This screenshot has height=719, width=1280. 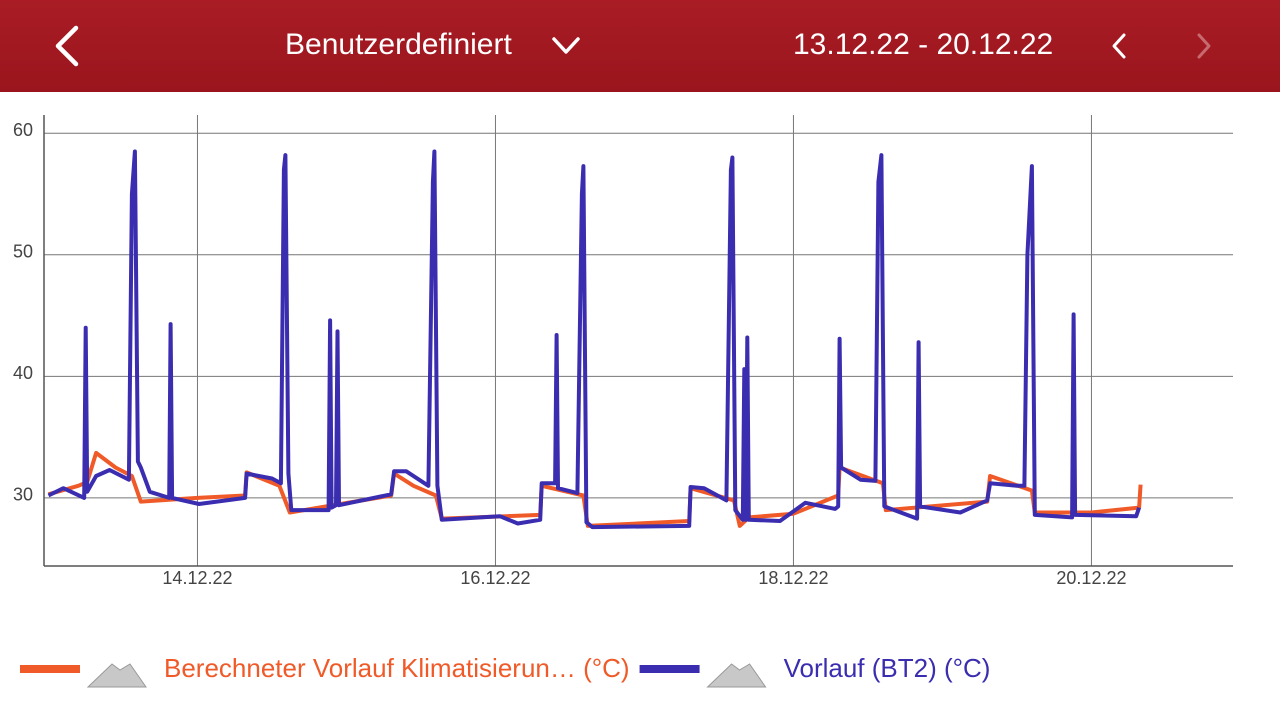 What do you see at coordinates (495, 578) in the screenshot?
I see `x-tick-label: 16.12.22` at bounding box center [495, 578].